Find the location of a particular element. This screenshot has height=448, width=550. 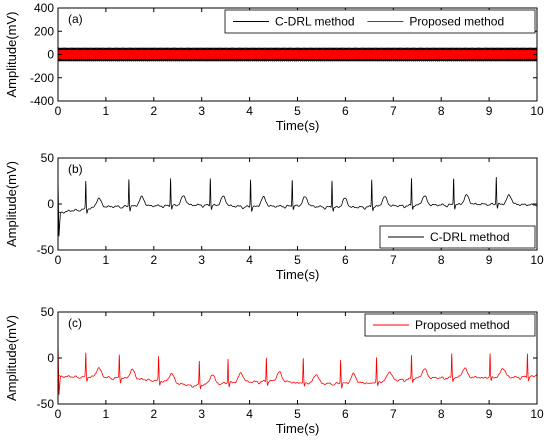

panel-label: (b) is located at coordinates (75, 169).